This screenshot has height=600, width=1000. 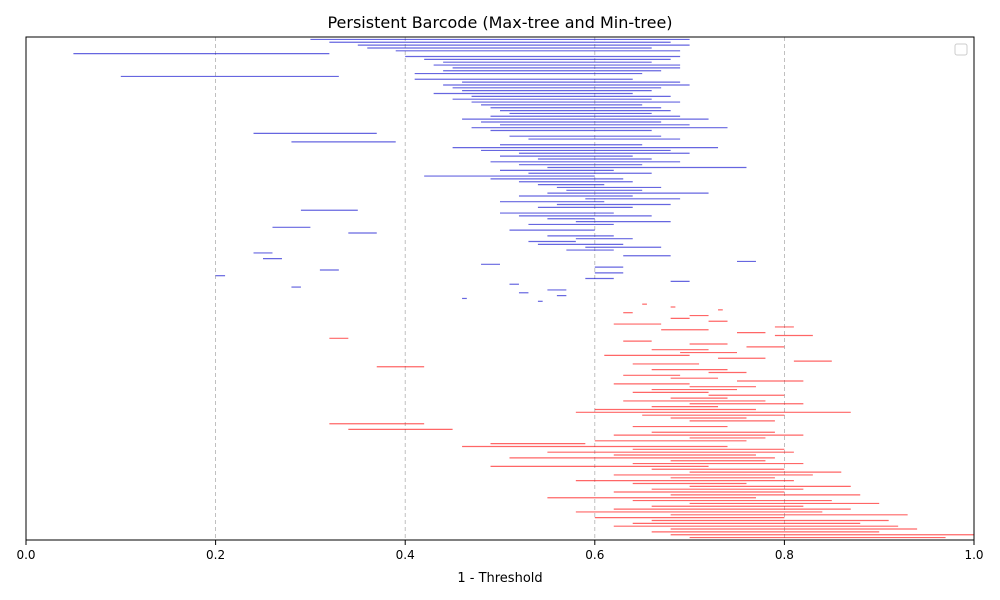 I want to click on x-tick-label: 0.2, so click(x=215, y=555).